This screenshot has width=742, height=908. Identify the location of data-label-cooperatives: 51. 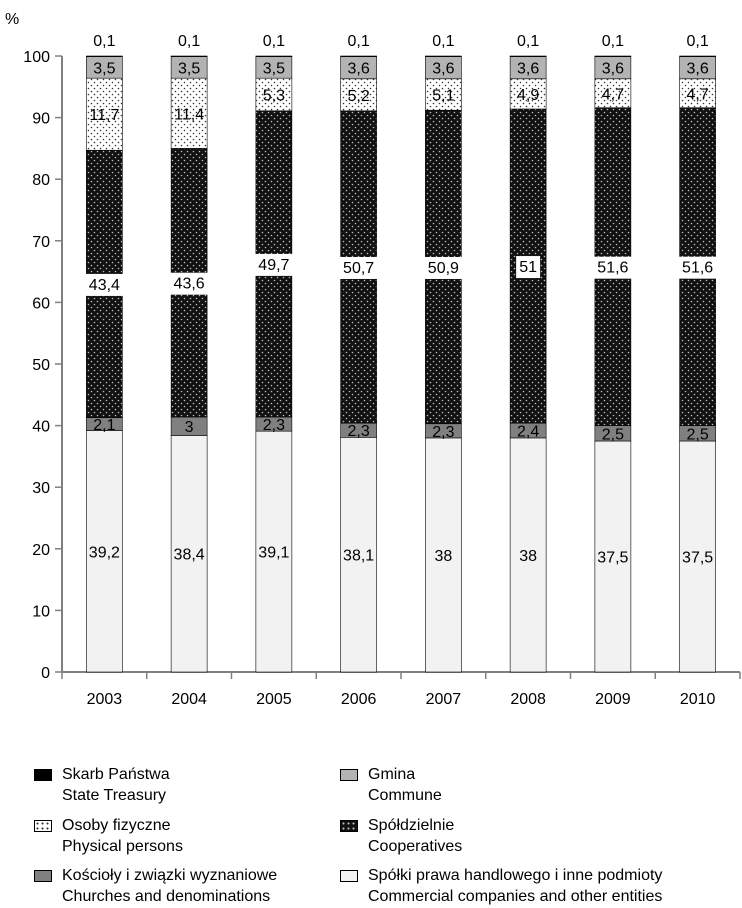
(528, 267).